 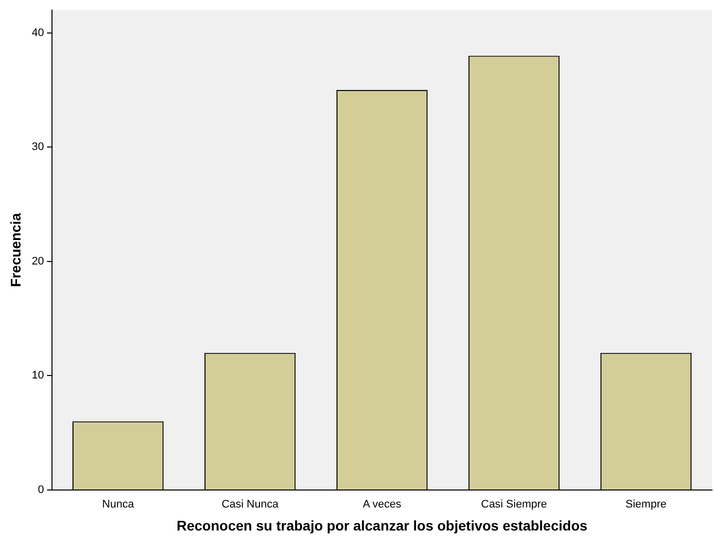 I want to click on x-tick-label: Nunca, so click(x=118, y=504).